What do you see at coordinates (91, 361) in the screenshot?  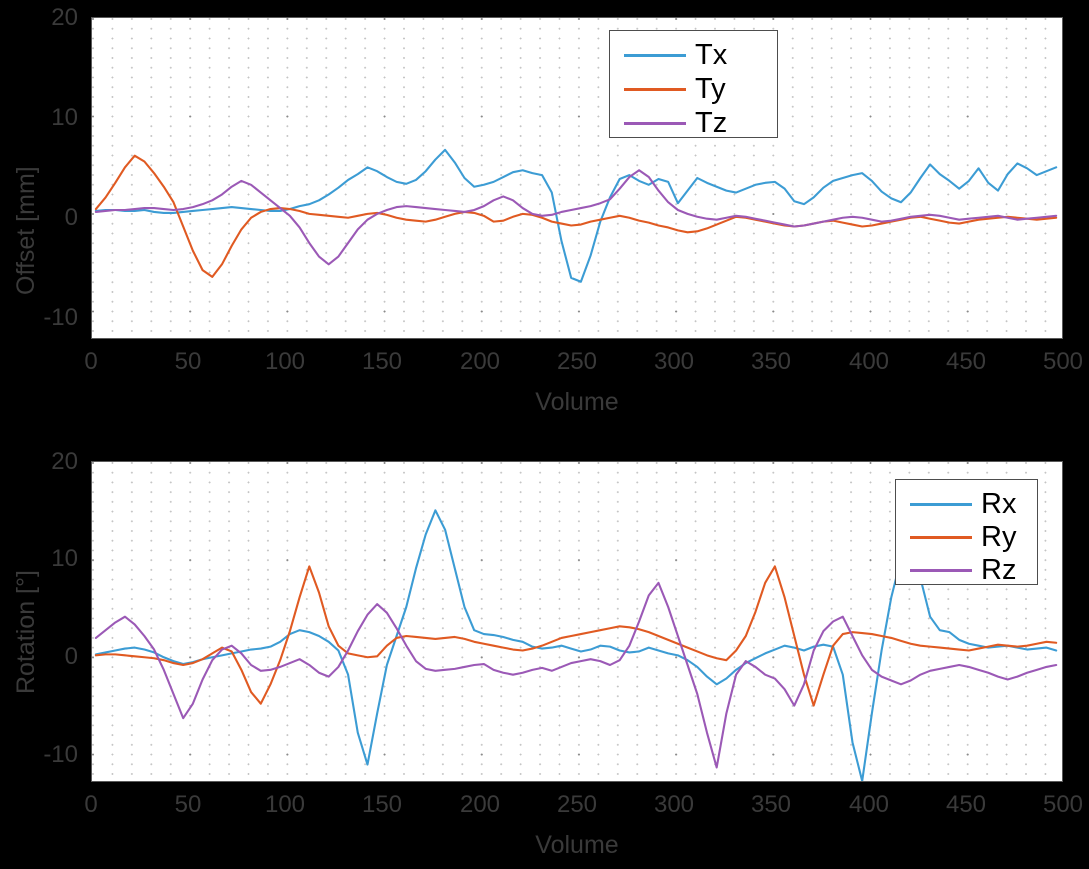 I see `translation-xtick-0: 0` at bounding box center [91, 361].